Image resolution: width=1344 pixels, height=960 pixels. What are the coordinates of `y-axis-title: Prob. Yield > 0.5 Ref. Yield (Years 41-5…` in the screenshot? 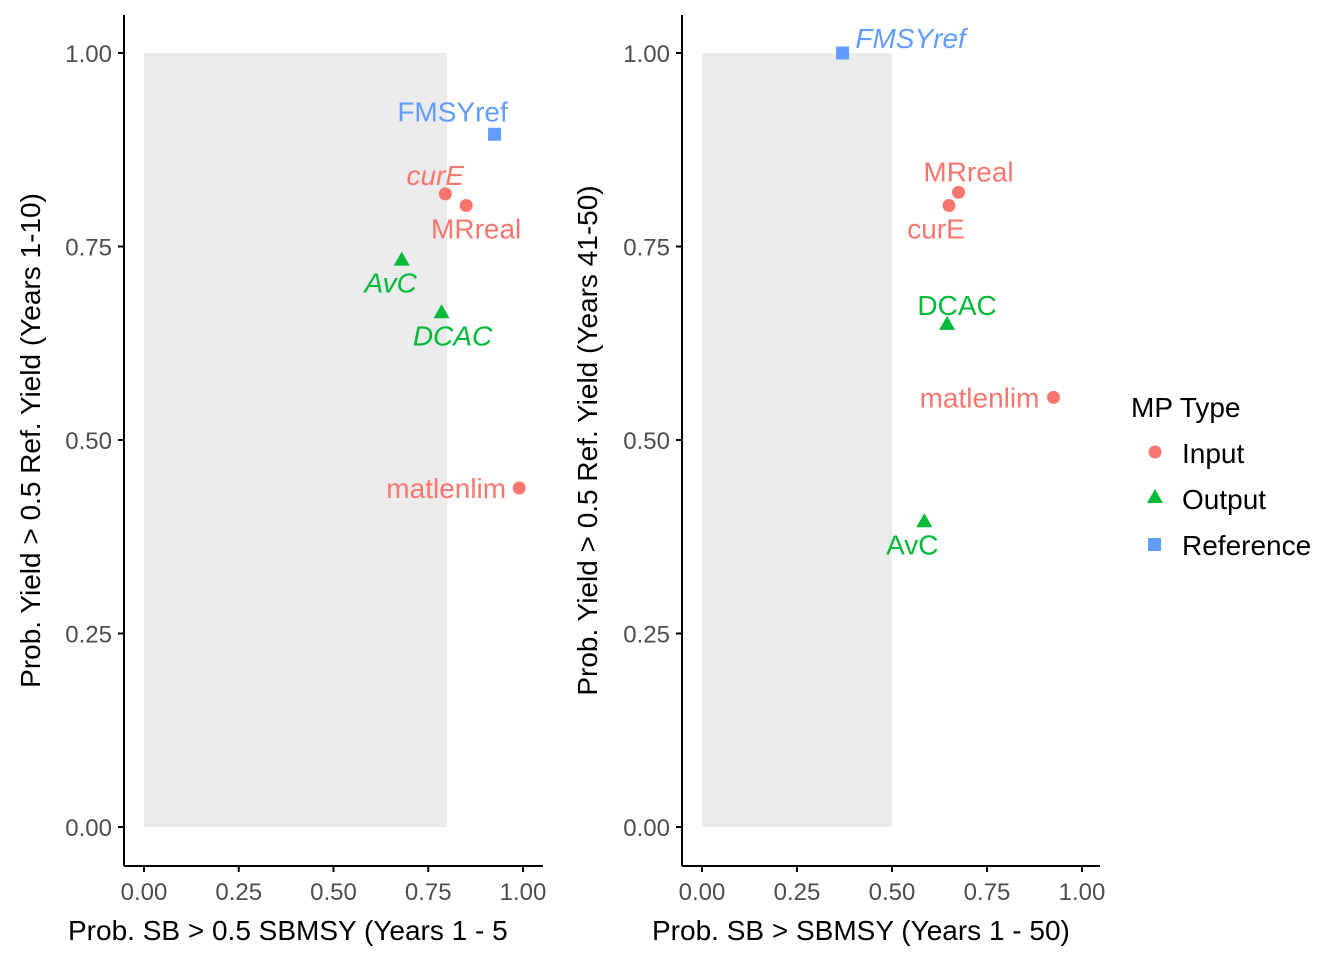 It's located at (587, 440).